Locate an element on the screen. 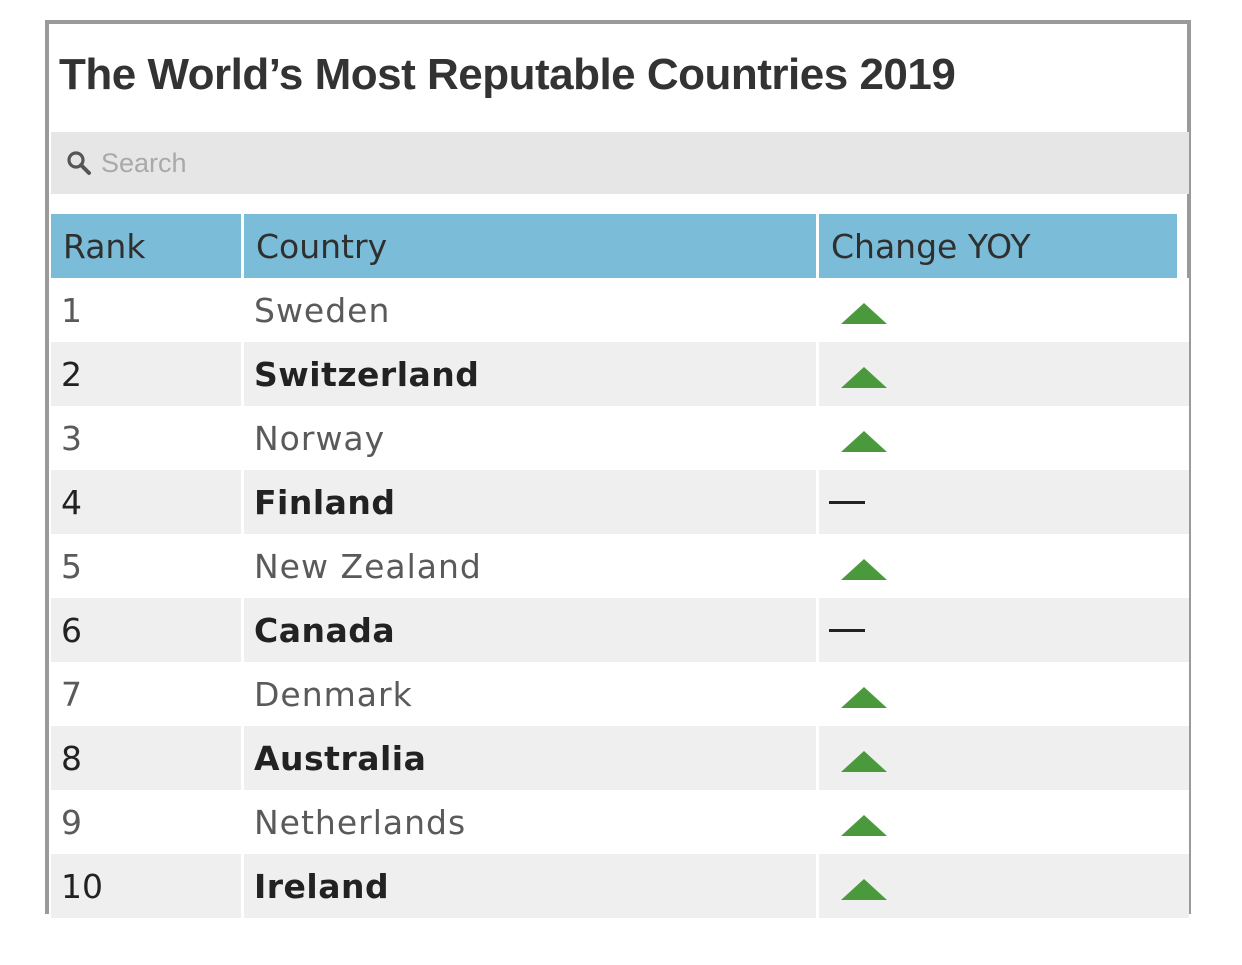 This screenshot has height=965, width=1242. rank-cell: 3 is located at coordinates (71, 438).